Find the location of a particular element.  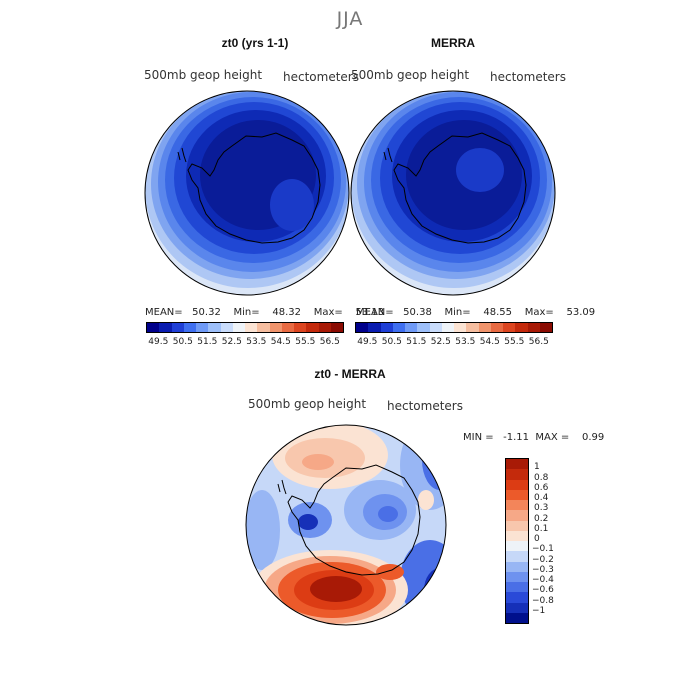

colorbar-difference-tick-label: −0.1 is located at coordinates (543, 549).